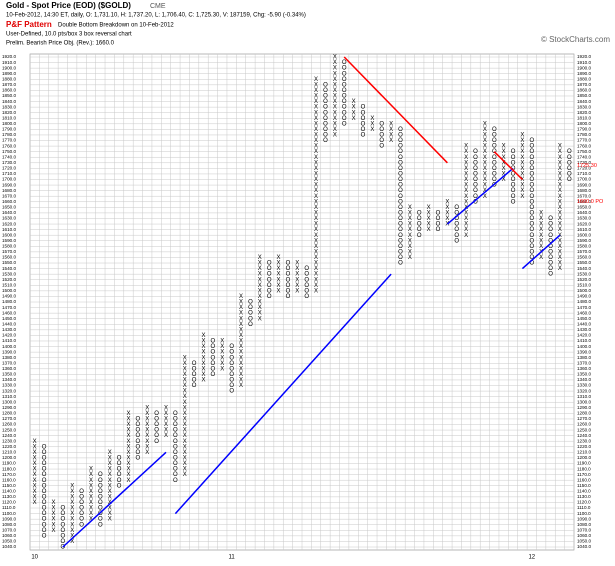 The width and height of the screenshot is (615, 566). Describe the element at coordinates (9, 106) in the screenshot. I see `y-tick-label: 1830.0` at that location.